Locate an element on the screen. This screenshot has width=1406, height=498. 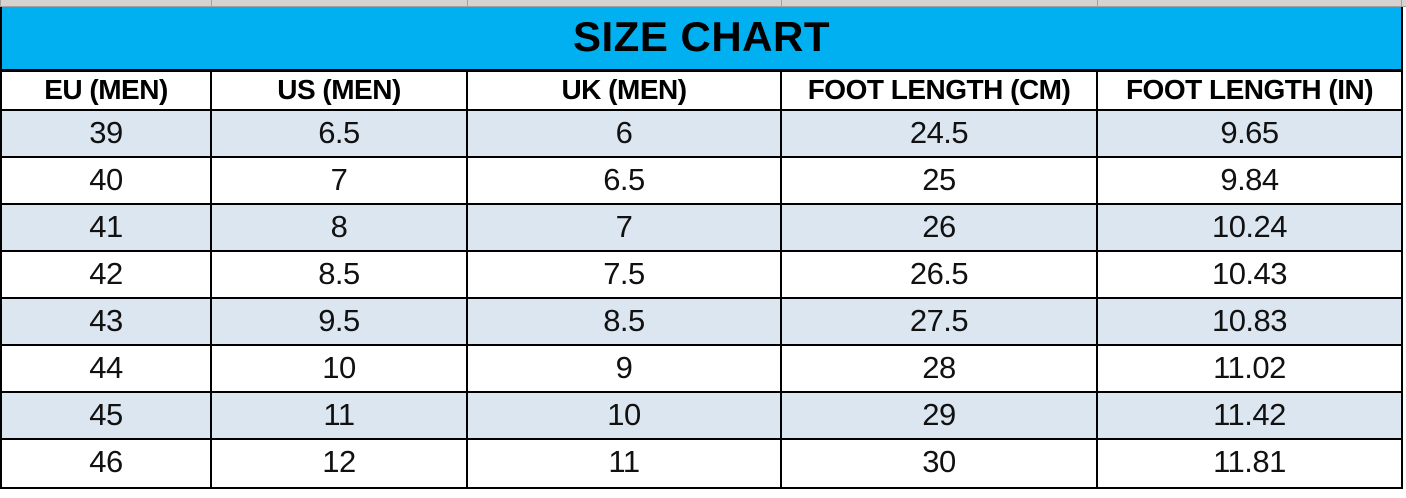
table-cell: 26 is located at coordinates (940, 228).